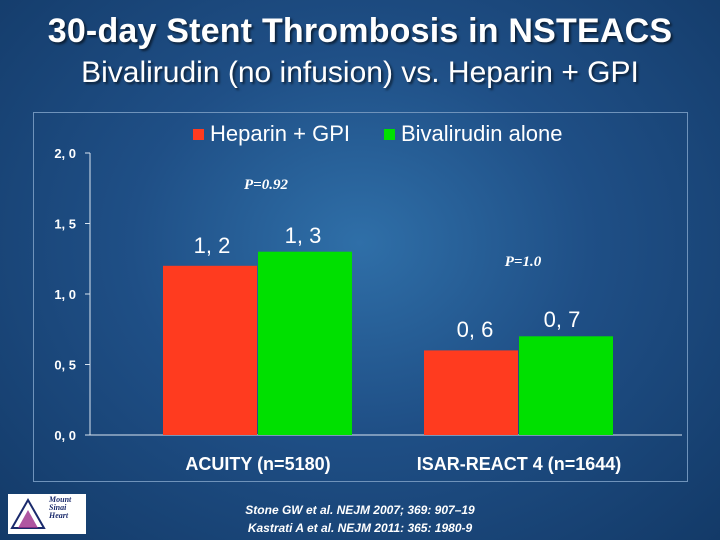  Describe the element at coordinates (65, 224) in the screenshot. I see `y-tick-label: 1, 5` at that location.